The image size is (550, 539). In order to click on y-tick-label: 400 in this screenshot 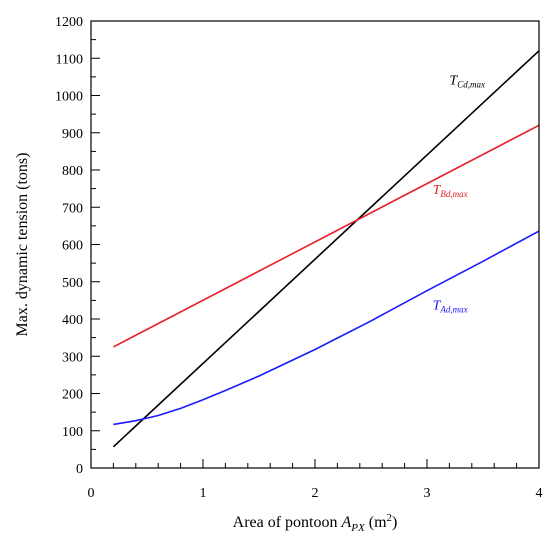, I will do `click(72, 320)`.